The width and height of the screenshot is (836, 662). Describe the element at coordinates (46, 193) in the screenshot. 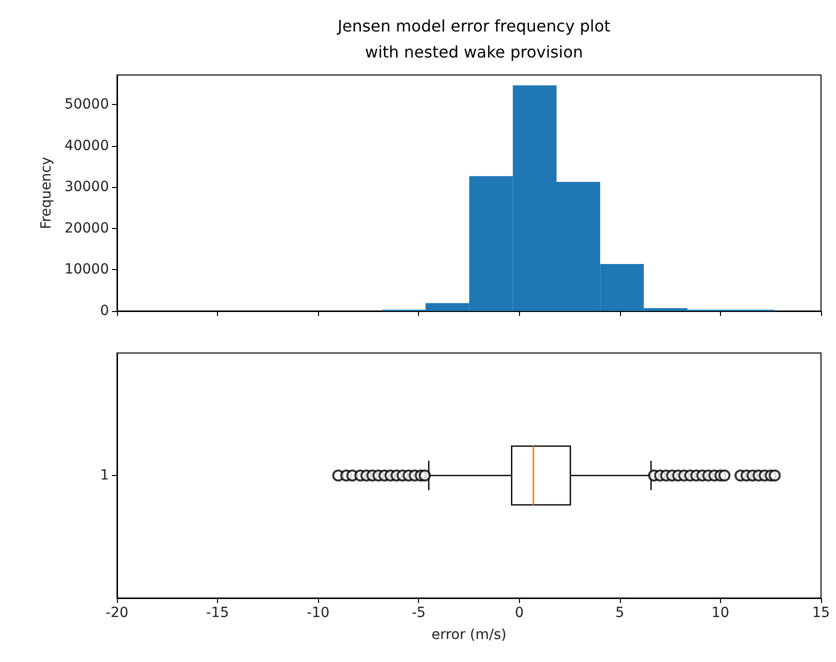

I see `y-axis-title: Frequency` at that location.